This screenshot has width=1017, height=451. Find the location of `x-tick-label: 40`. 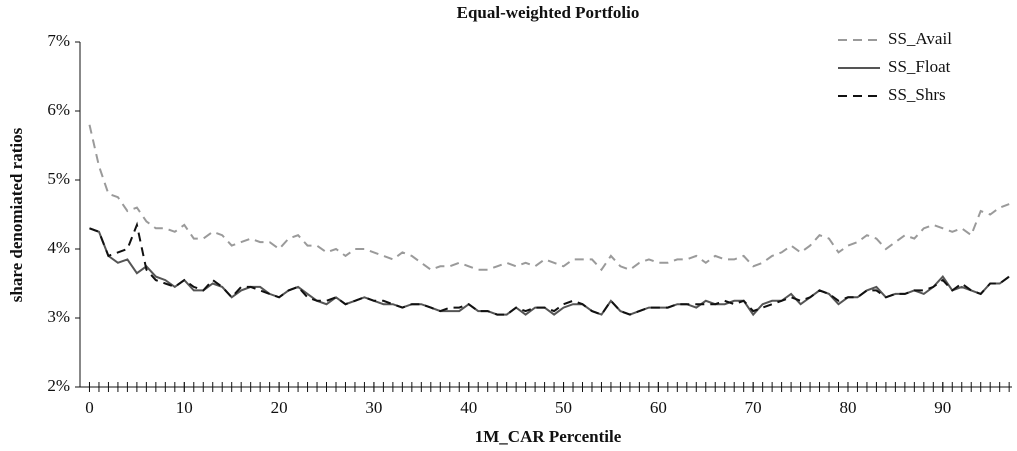

x-tick-label: 40 is located at coordinates (468, 407).